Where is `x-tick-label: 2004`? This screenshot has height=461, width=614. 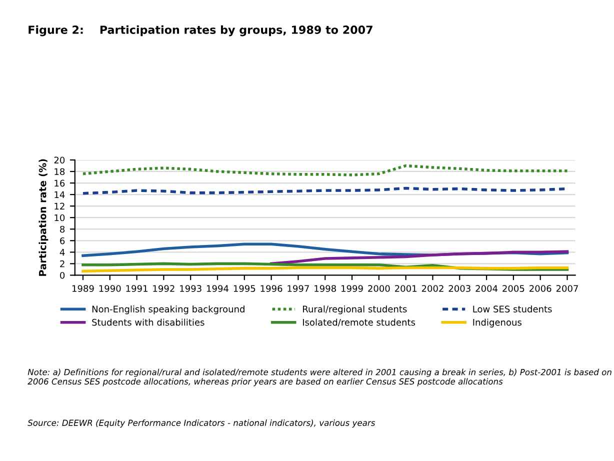 x-tick-label: 2004 is located at coordinates (487, 288).